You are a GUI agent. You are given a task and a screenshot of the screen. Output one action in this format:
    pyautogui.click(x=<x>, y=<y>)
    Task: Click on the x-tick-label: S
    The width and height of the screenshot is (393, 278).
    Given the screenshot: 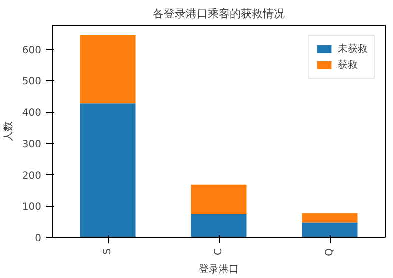 What is the action you would take?
    pyautogui.click(x=108, y=251)
    